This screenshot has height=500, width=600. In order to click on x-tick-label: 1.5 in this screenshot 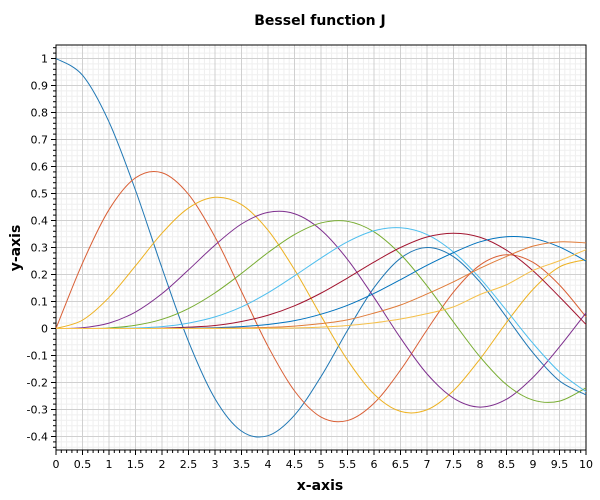, I will do `click(136, 464)`.